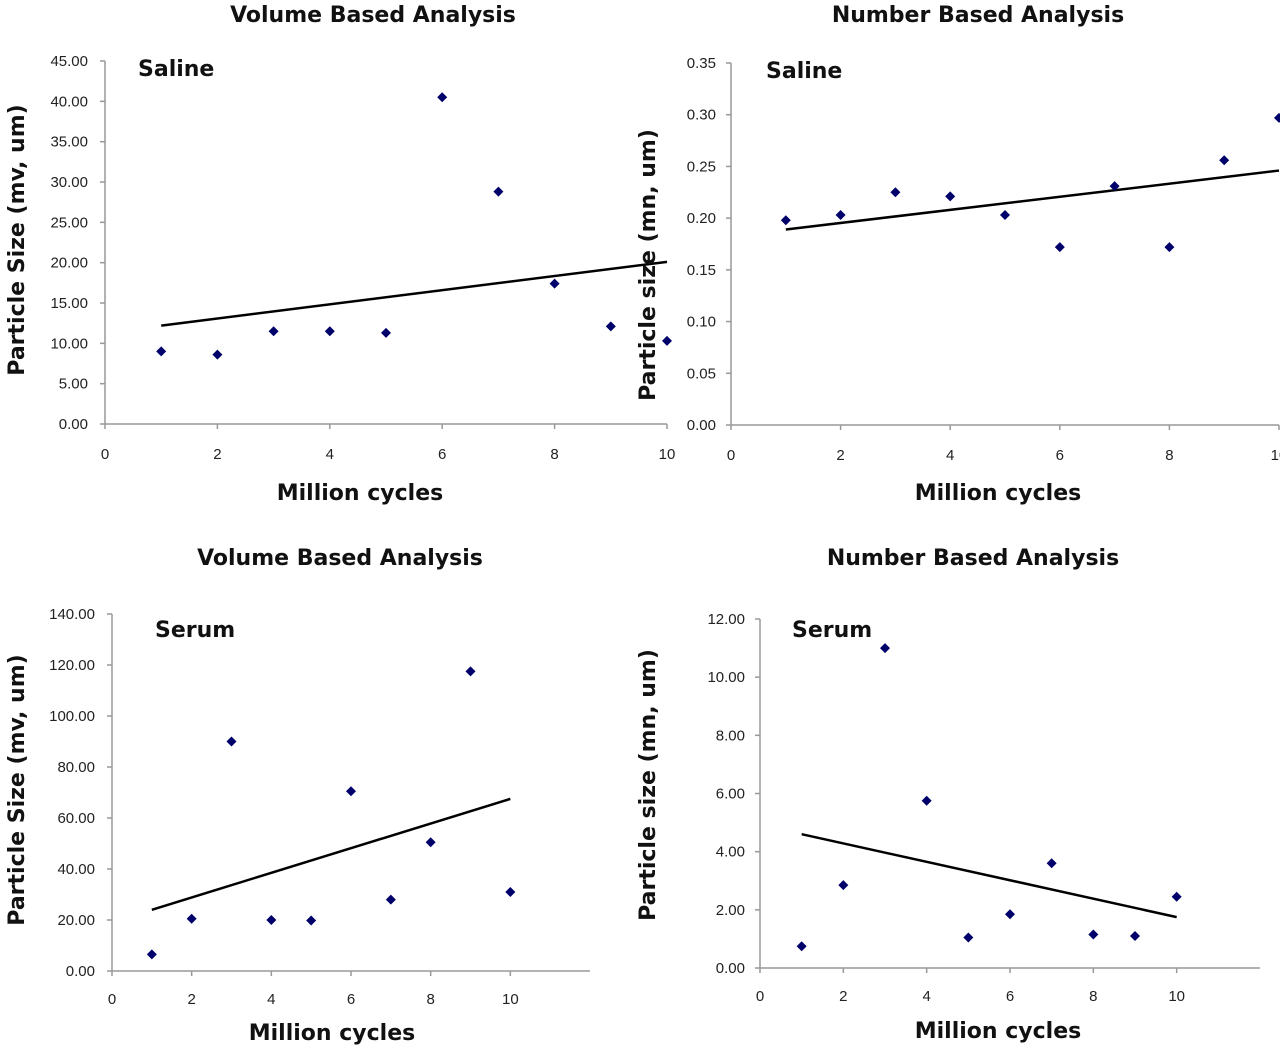 This screenshot has height=1061, width=1280. What do you see at coordinates (72, 716) in the screenshot?
I see `y-tick-label: 100.00` at bounding box center [72, 716].